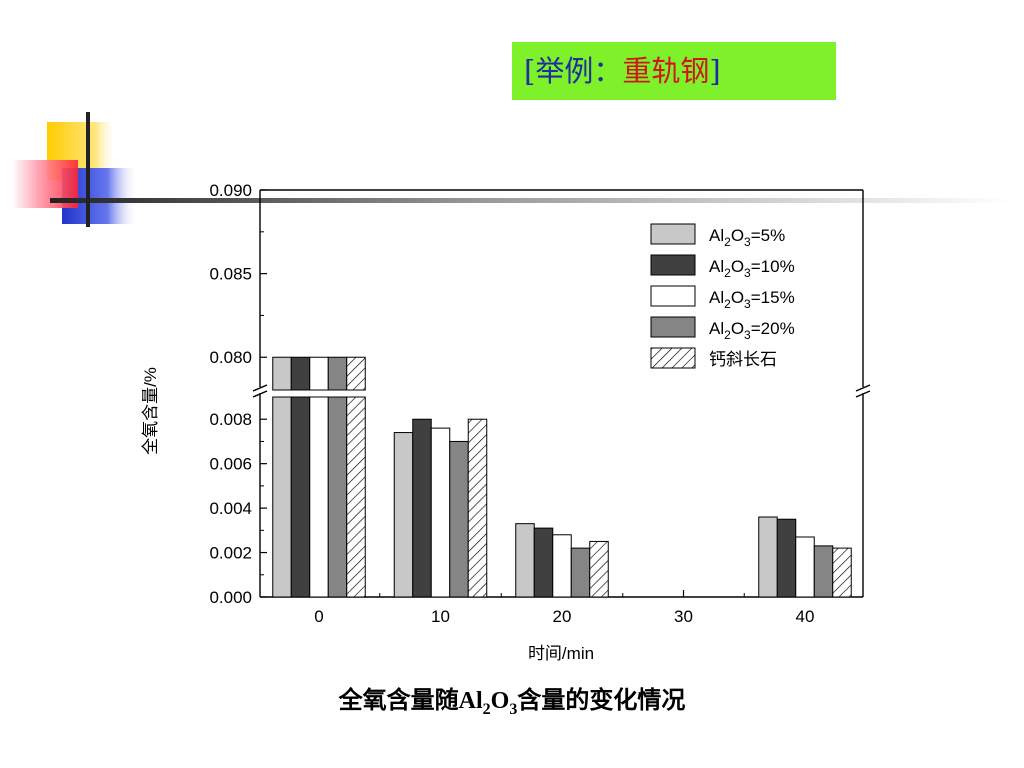  What do you see at coordinates (683, 616) in the screenshot?
I see `x-tick-label: 30` at bounding box center [683, 616].